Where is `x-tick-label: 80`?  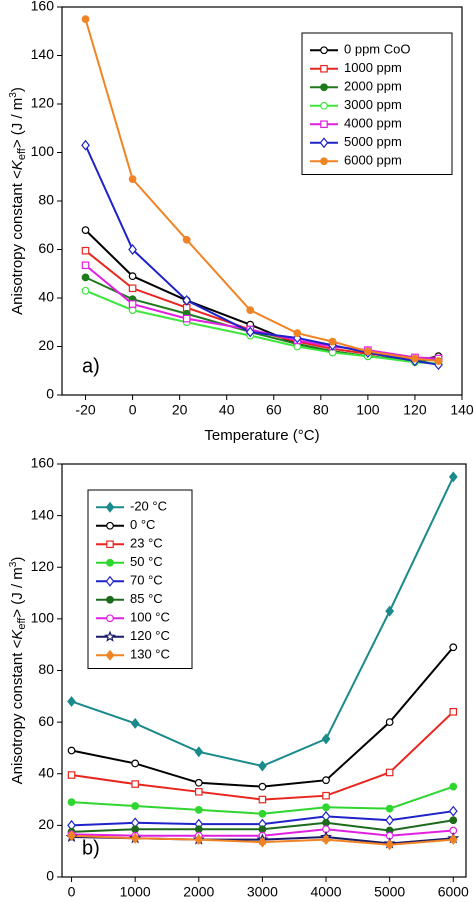
x-tick-label: 80 is located at coordinates (321, 410).